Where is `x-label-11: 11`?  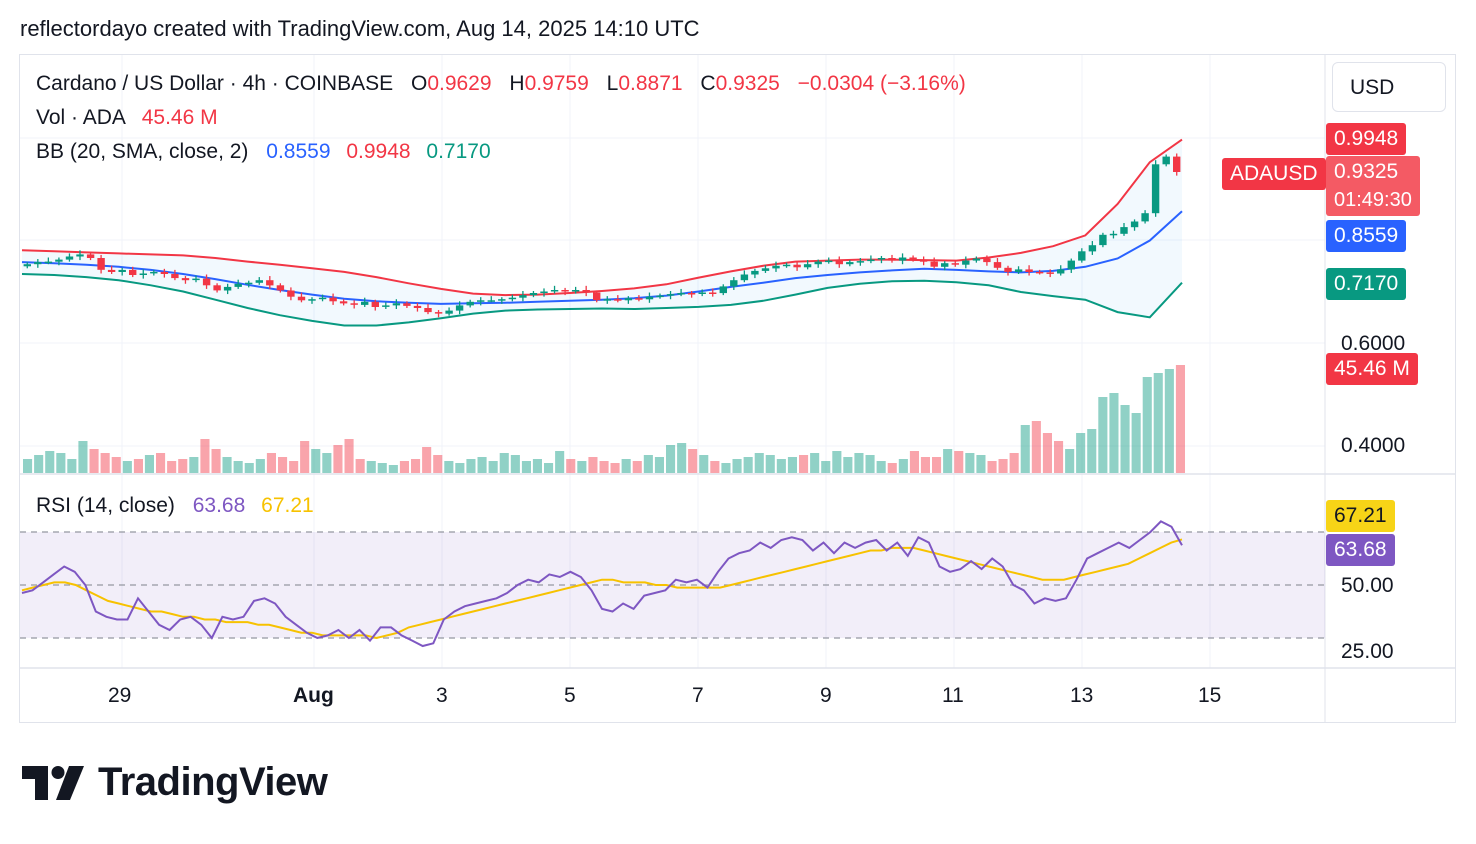 x-label-11: 11 is located at coordinates (953, 695).